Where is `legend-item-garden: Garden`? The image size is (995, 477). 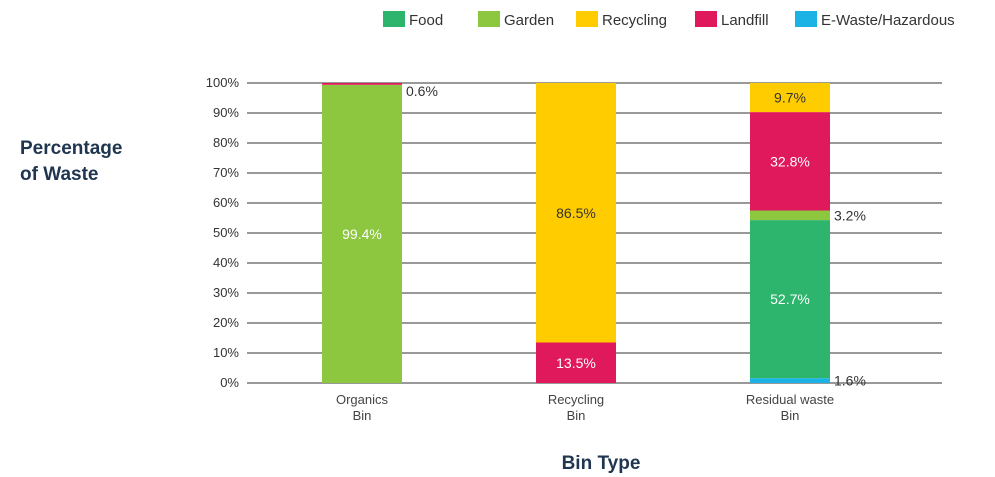 legend-item-garden: Garden is located at coordinates (516, 20).